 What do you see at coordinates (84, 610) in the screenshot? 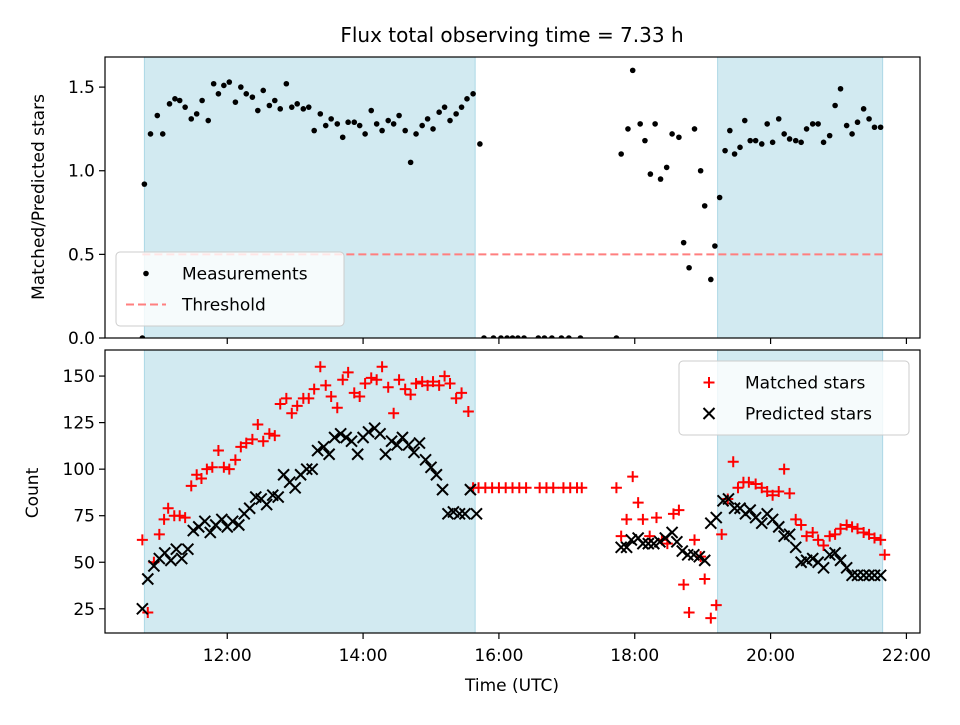
I see `y-tick-label: 25` at bounding box center [84, 610].